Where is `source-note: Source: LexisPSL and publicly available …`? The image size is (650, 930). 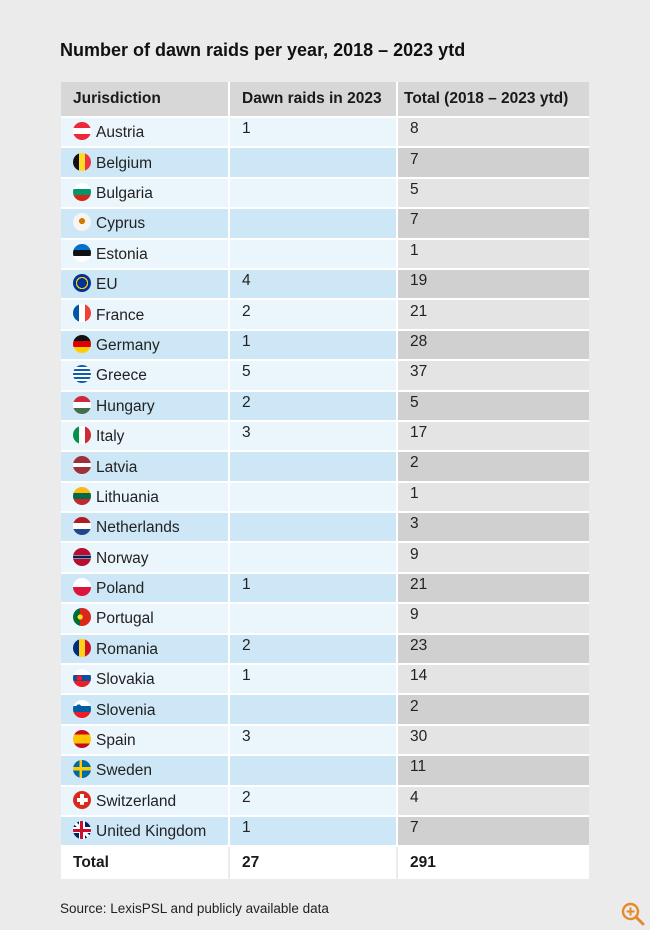 source-note: Source: LexisPSL and publicly available … is located at coordinates (194, 908).